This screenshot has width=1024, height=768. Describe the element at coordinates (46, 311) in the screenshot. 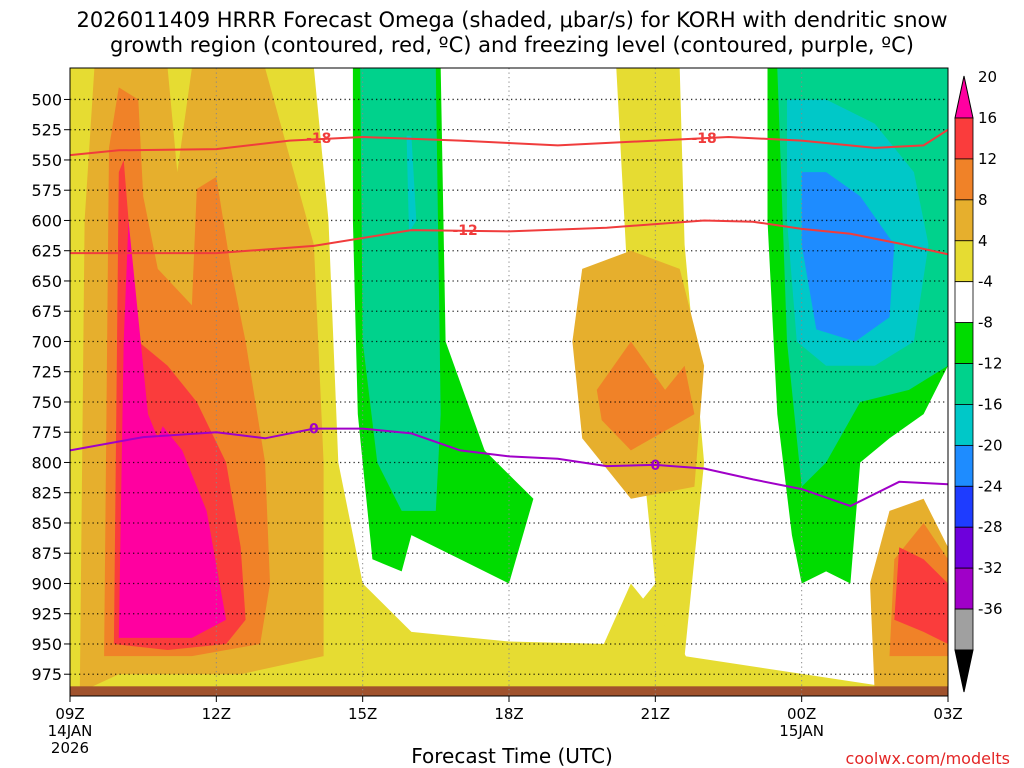

I see `y-tick-label: 675` at that location.